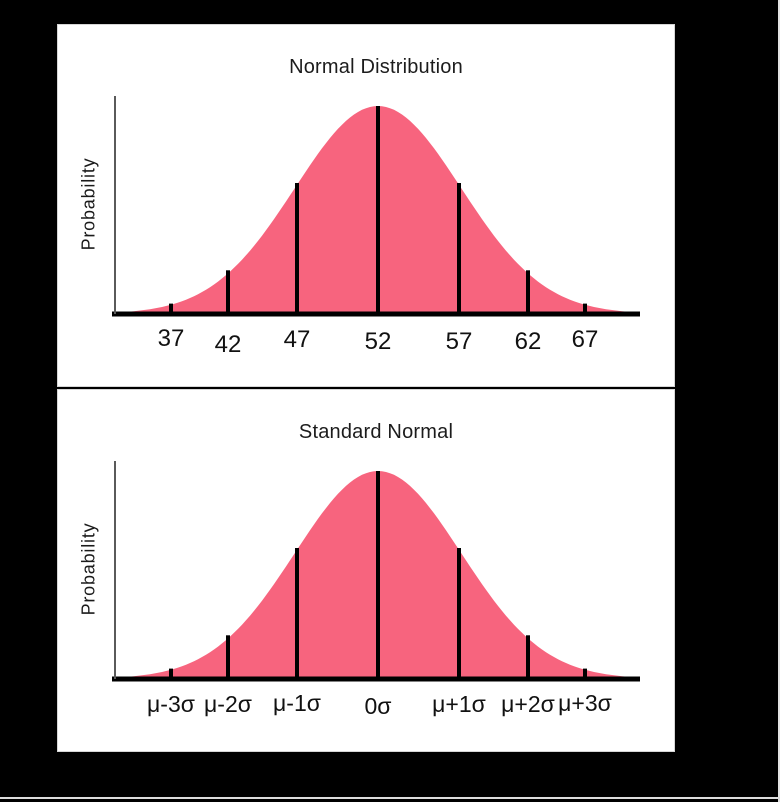  Describe the element at coordinates (779, 401) in the screenshot. I see `image-right-border` at that location.